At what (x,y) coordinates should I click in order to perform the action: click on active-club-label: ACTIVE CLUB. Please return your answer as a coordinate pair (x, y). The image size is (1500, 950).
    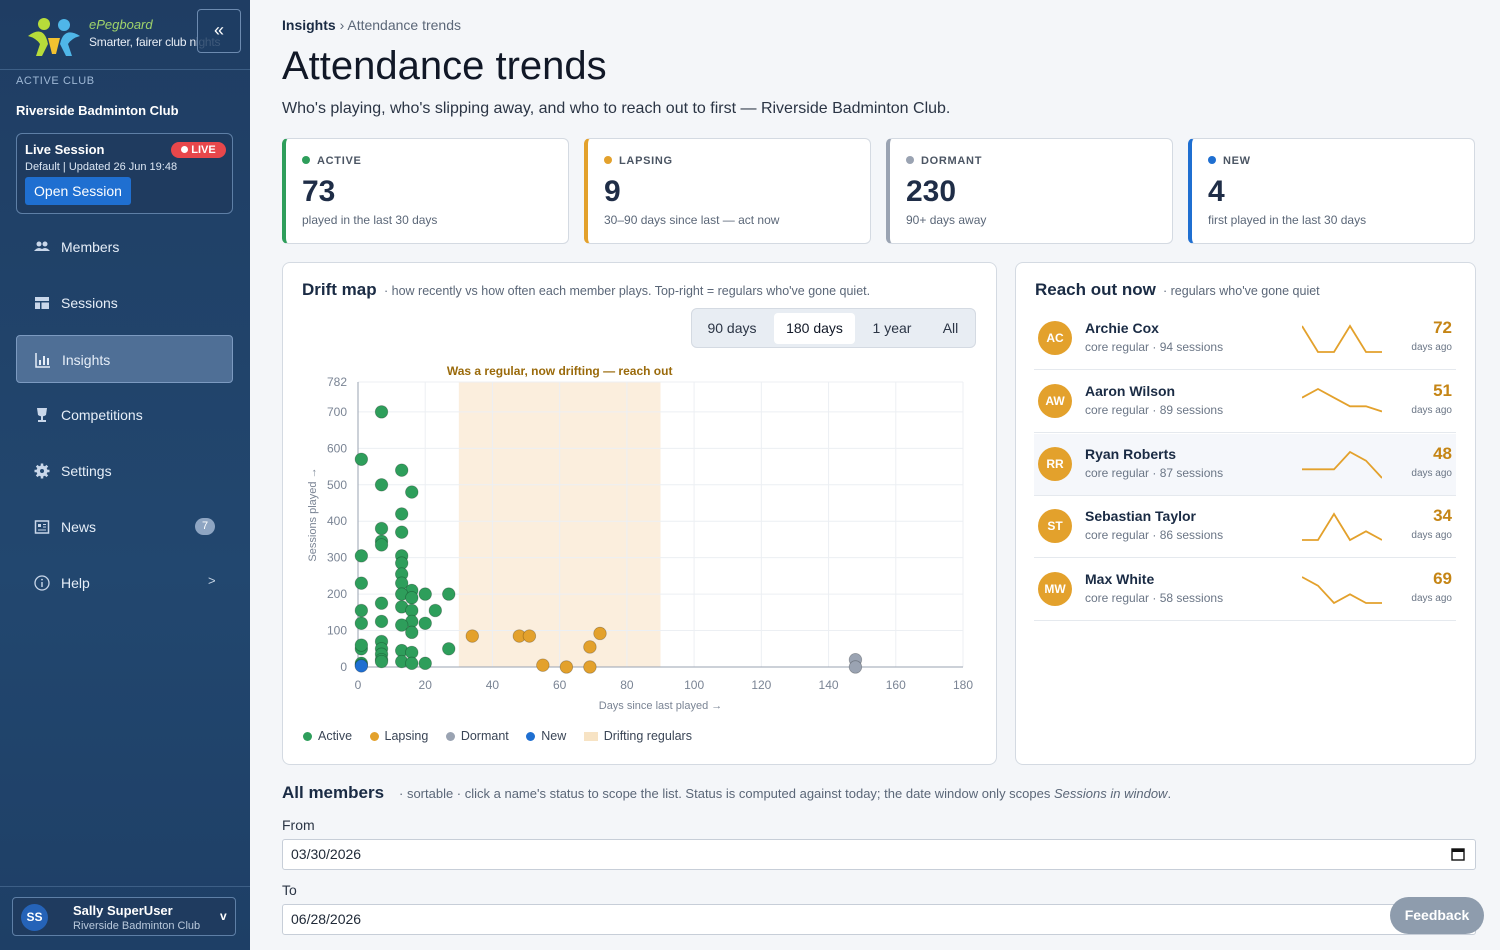
    Looking at the image, I should click on (55, 81).